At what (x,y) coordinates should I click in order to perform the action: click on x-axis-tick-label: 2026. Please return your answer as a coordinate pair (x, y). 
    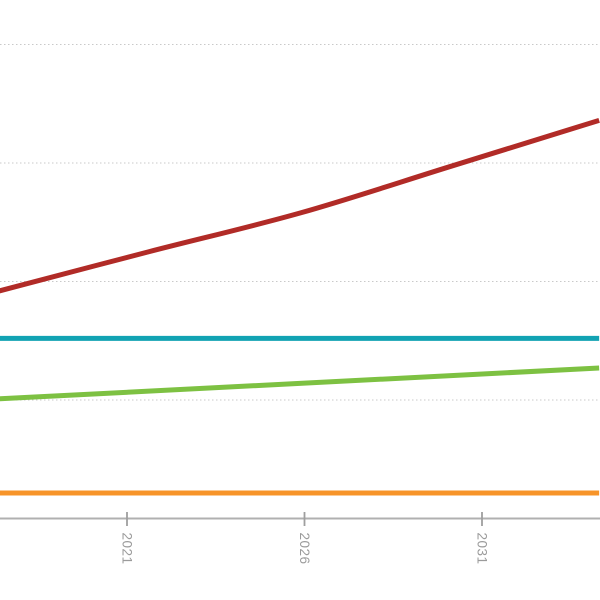
    Looking at the image, I should click on (304, 549).